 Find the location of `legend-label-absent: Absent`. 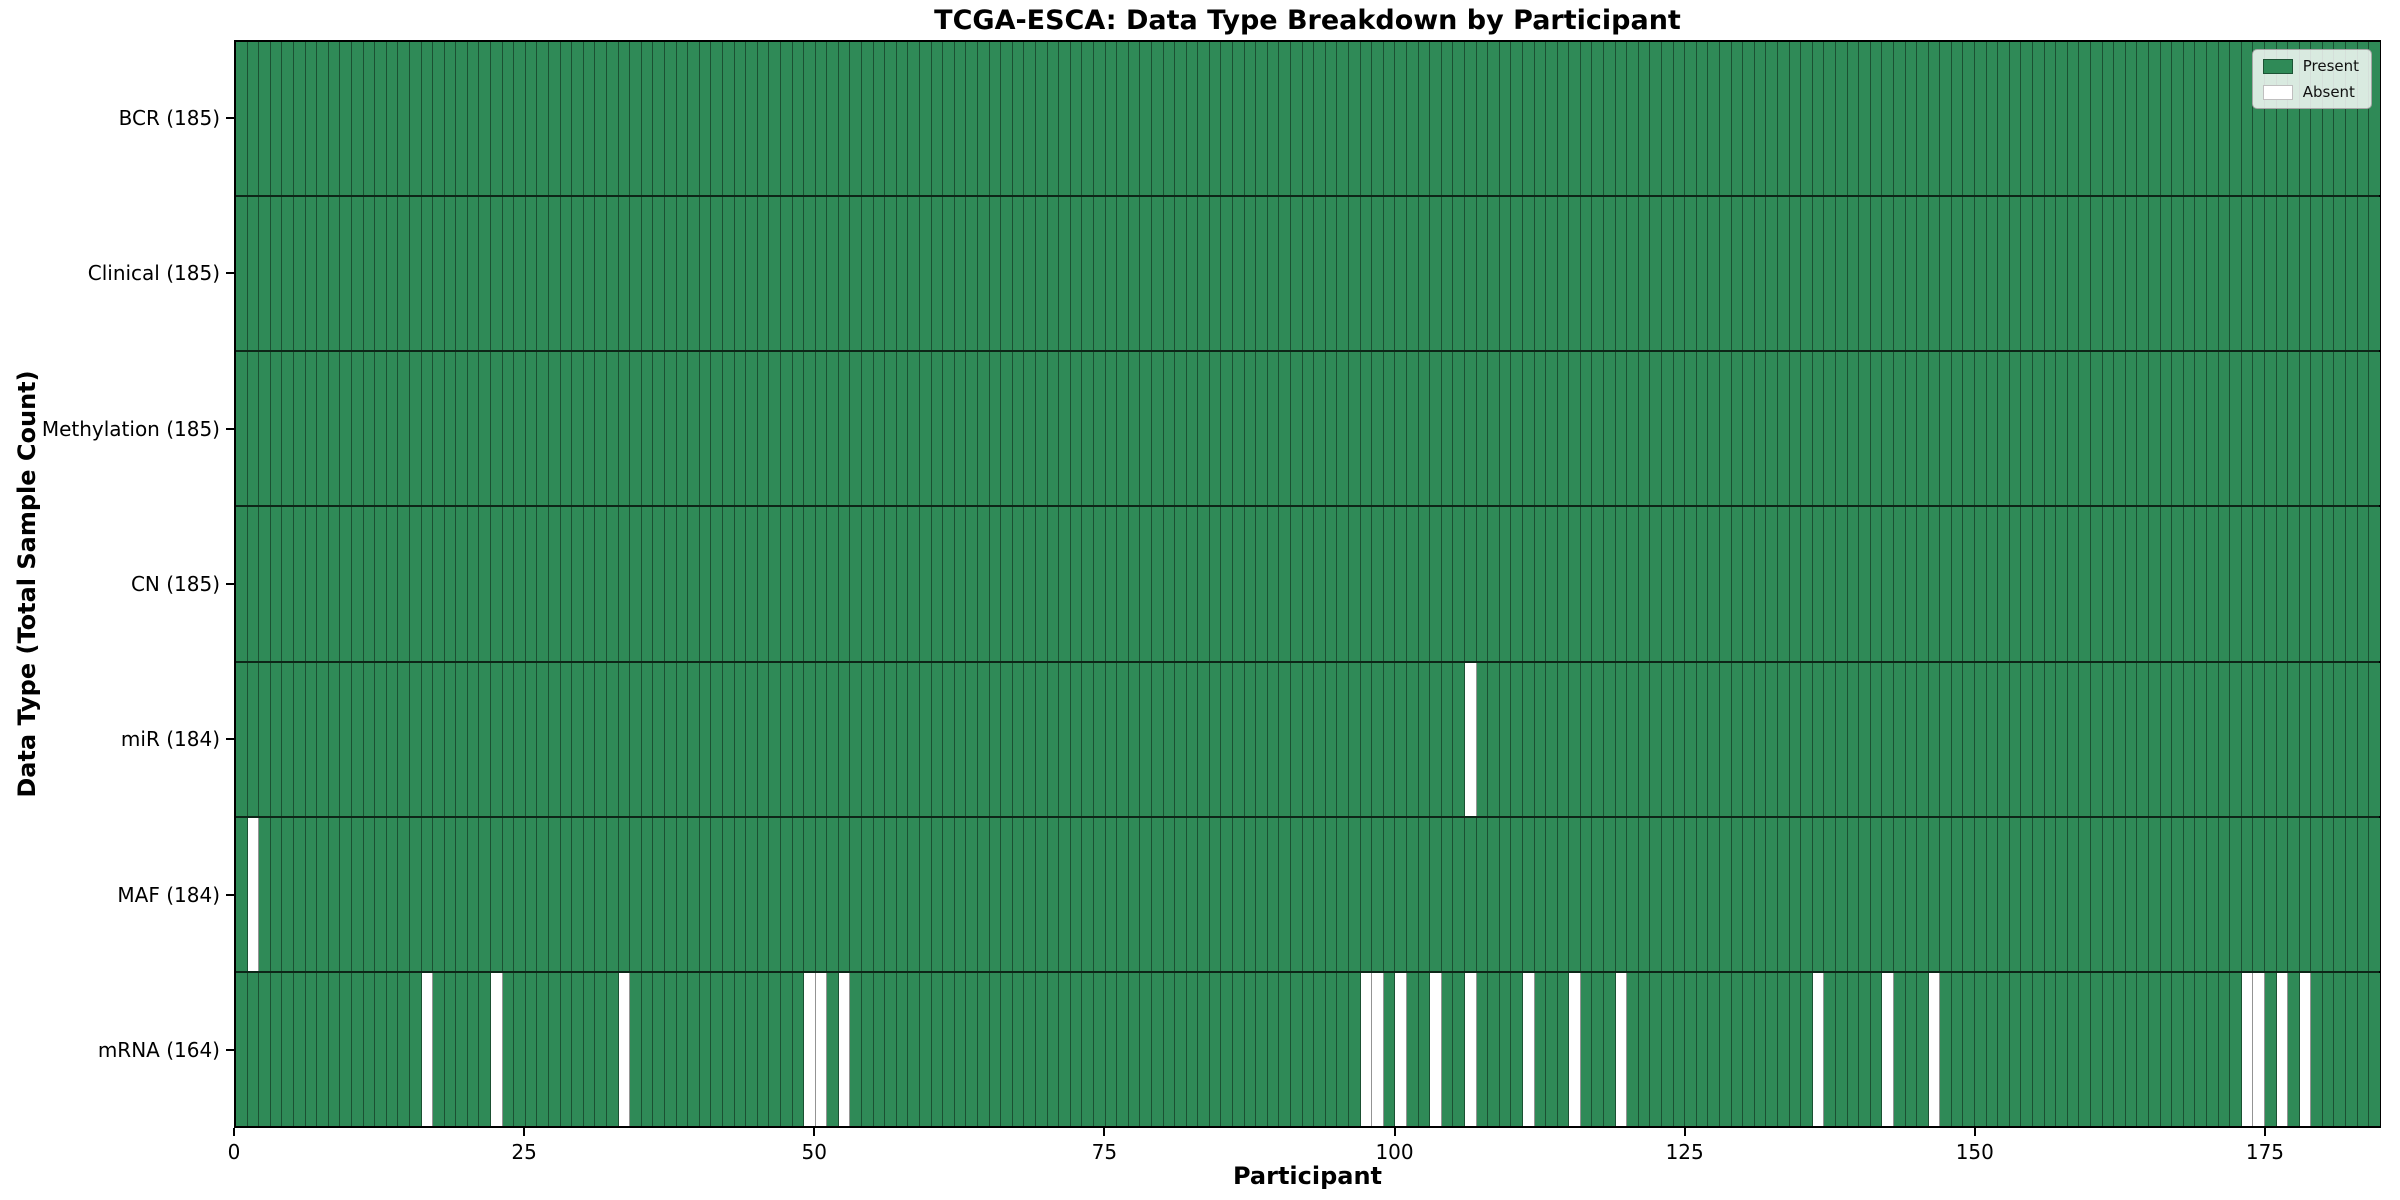

legend-label-absent: Absent is located at coordinates (2328, 92).